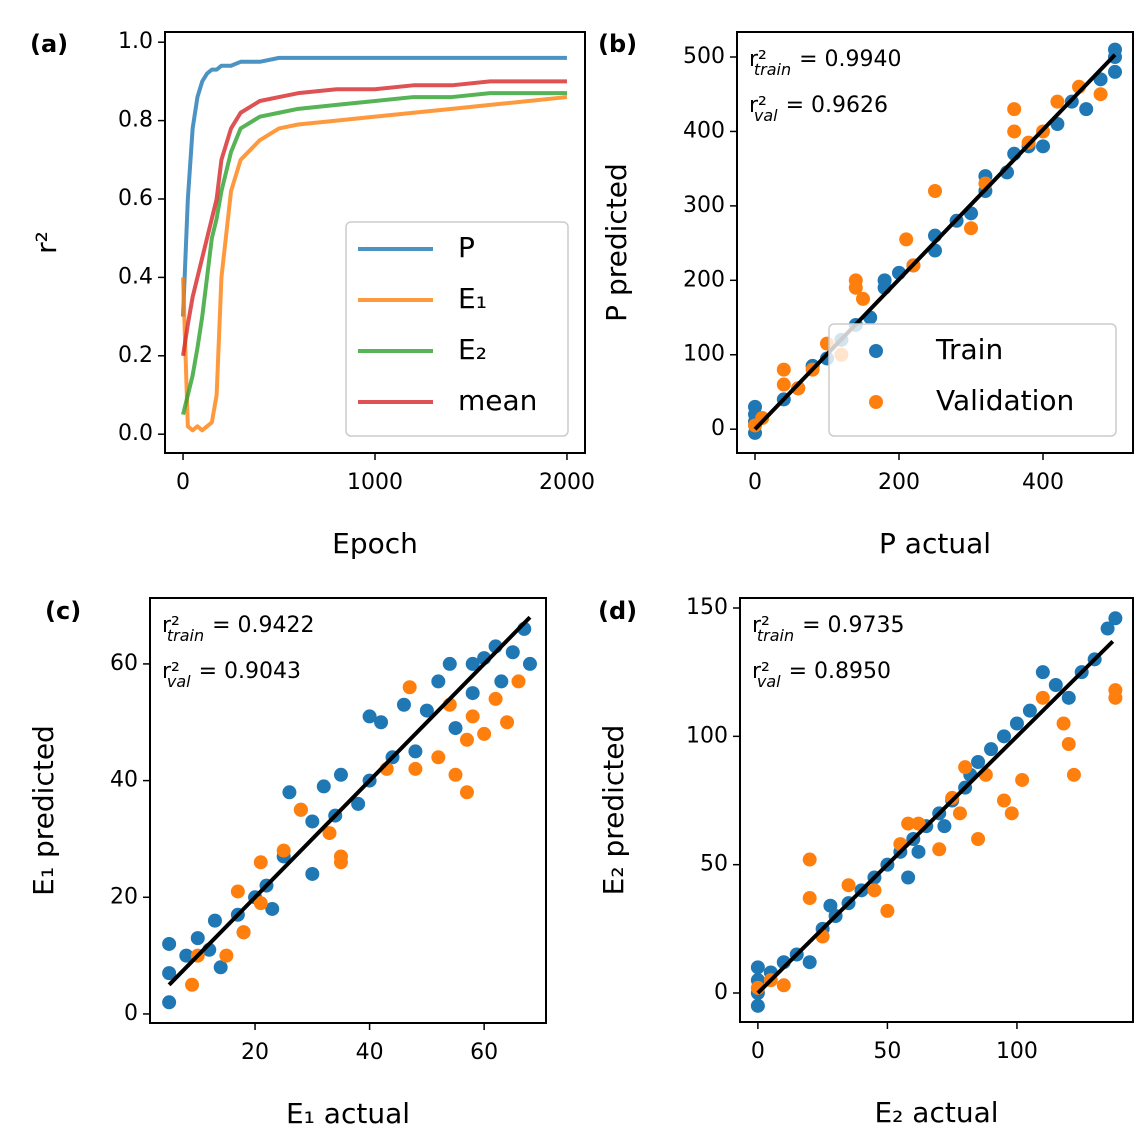 This screenshot has height=1145, width=1139. Describe the element at coordinates (707, 735) in the screenshot. I see `y-tick-label: 100` at that location.